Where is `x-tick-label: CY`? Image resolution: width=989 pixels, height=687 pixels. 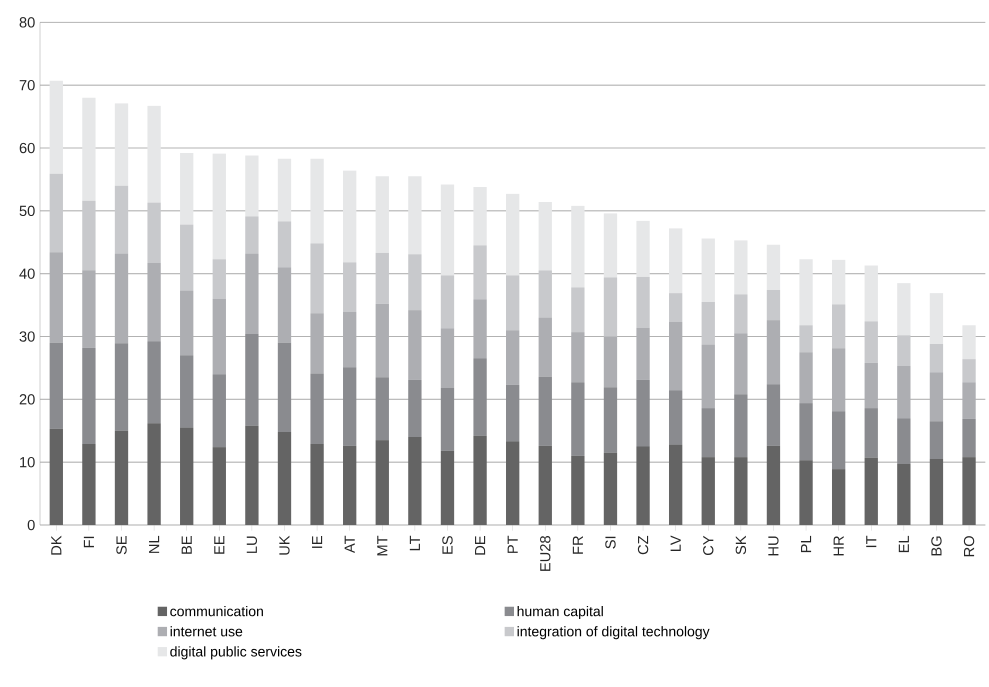 x-tick-label: CY is located at coordinates (708, 546).